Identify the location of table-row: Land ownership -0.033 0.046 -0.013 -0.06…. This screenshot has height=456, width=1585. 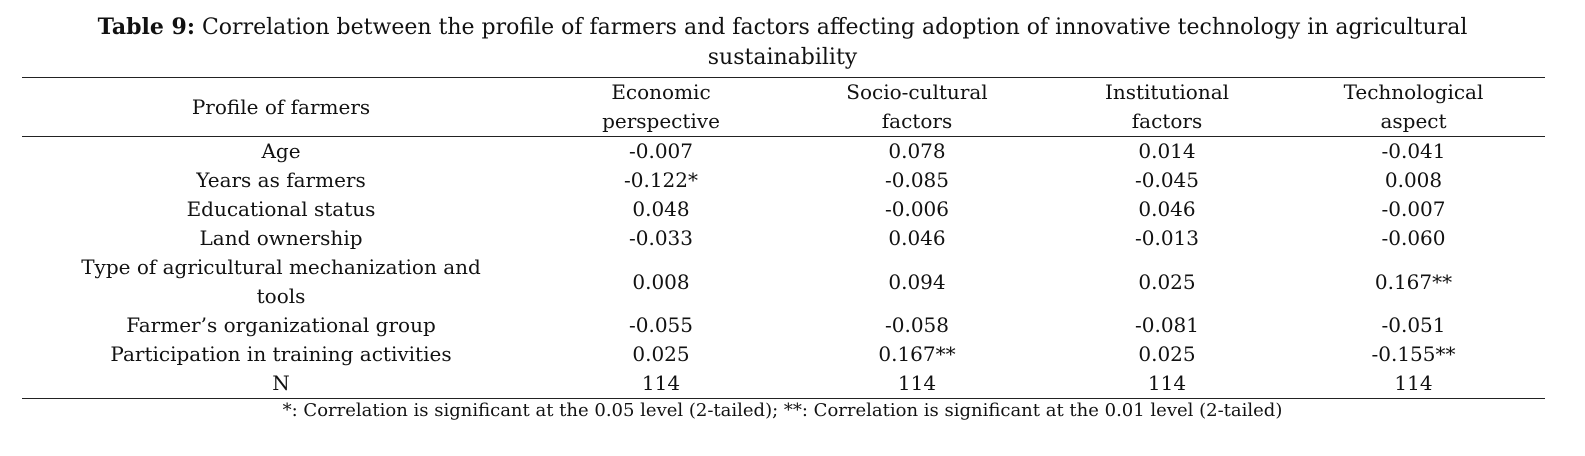
(783, 238).